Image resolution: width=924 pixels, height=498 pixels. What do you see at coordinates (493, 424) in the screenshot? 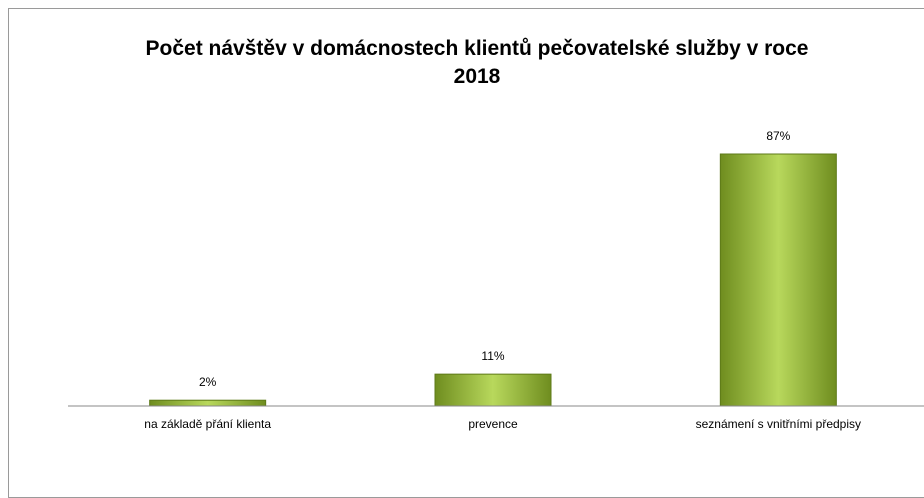
I see `x-tick-label: prevence` at bounding box center [493, 424].